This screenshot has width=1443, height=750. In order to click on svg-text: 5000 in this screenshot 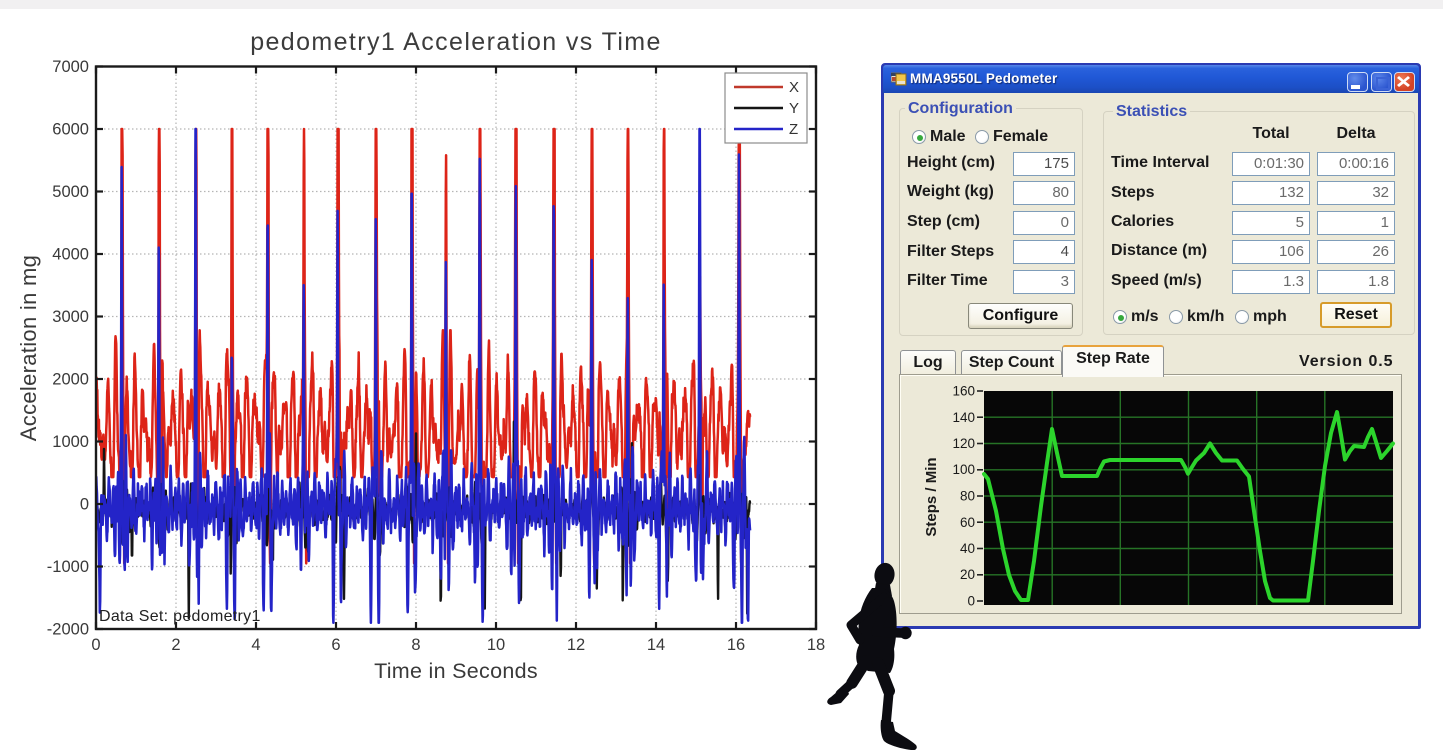, I will do `click(70, 192)`.